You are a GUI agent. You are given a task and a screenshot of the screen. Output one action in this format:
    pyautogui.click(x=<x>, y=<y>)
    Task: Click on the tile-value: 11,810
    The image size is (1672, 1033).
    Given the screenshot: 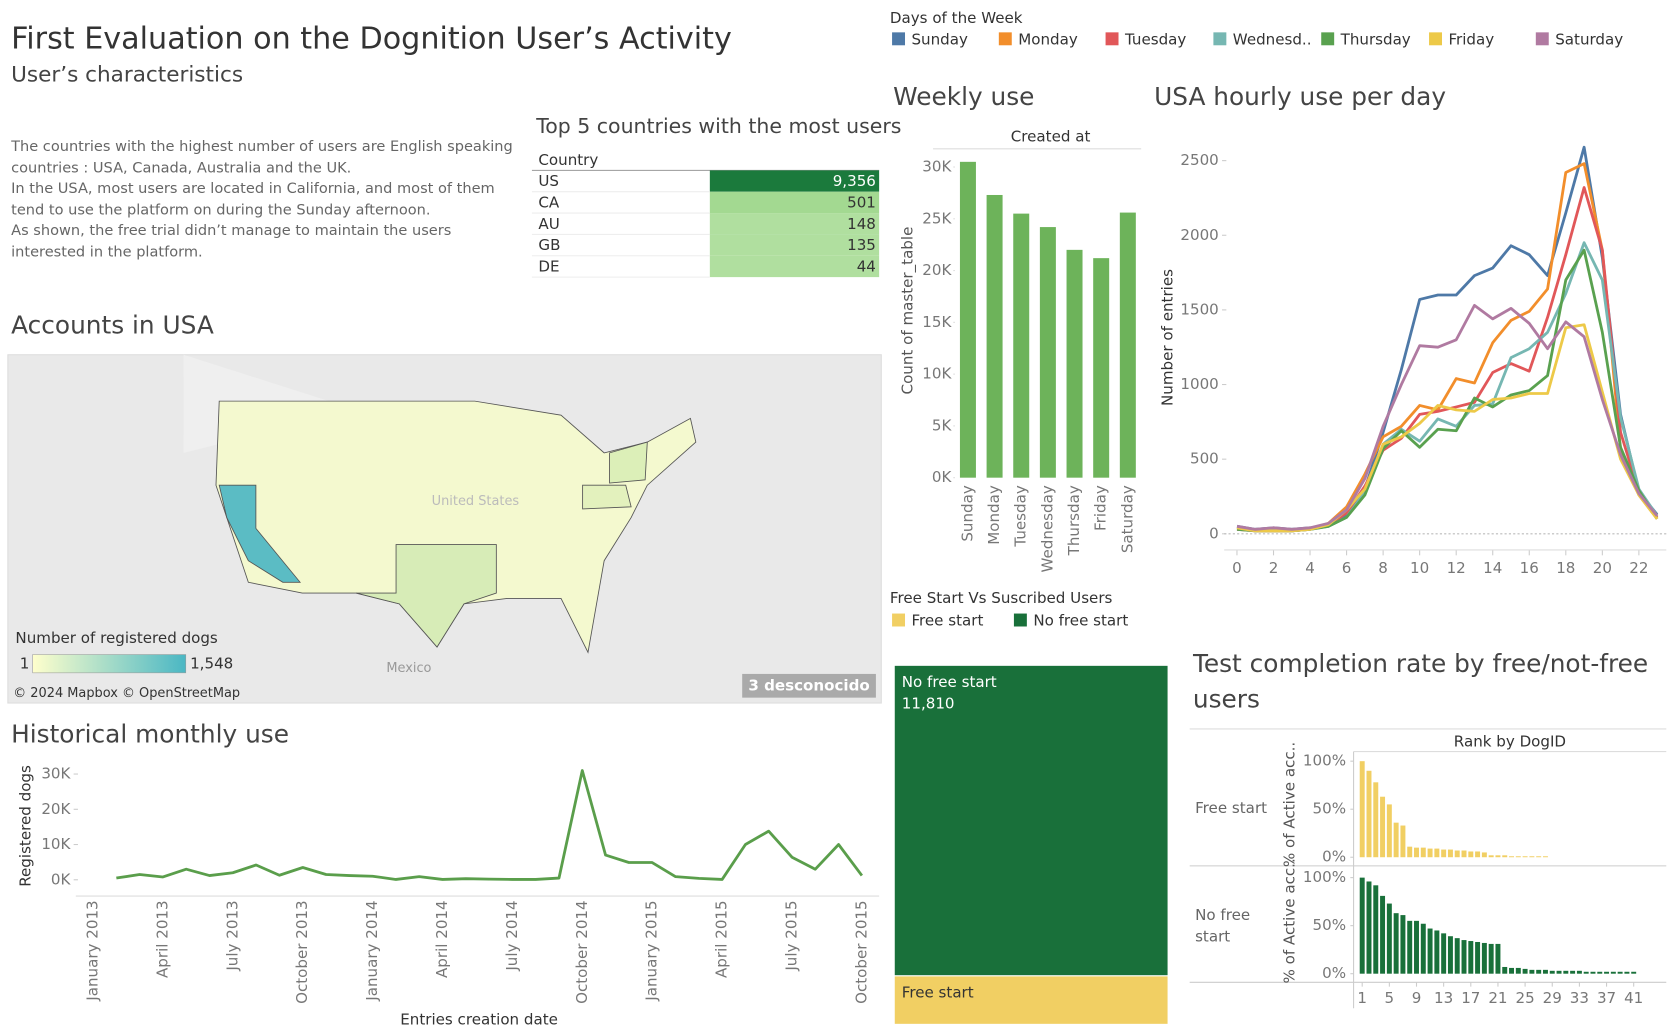 What is the action you would take?
    pyautogui.click(x=928, y=704)
    